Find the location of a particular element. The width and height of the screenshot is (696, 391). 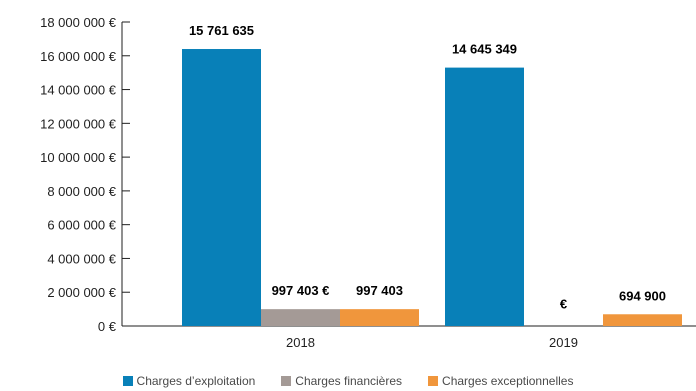

legend-label-exceptionnelles: Charges exceptionnelles is located at coordinates (508, 381).